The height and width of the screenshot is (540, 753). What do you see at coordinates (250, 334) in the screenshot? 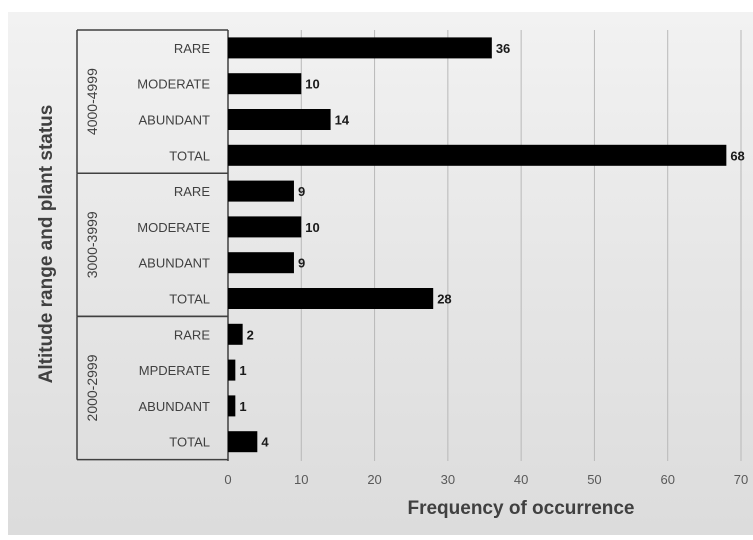
I see `data-label: 2` at bounding box center [250, 334].